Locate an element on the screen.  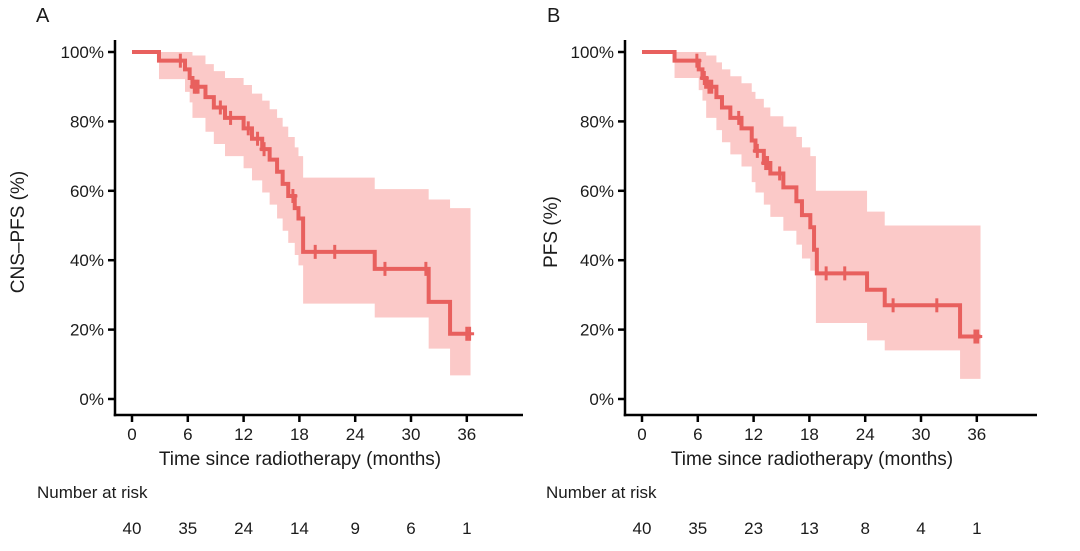
risk-count: 13 is located at coordinates (809, 528).